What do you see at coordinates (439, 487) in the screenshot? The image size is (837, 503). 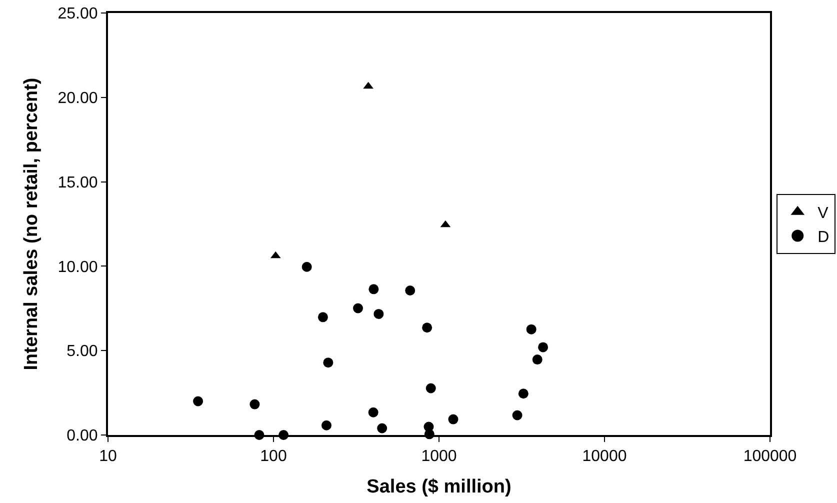 I see `x-axis-title: Sales ($ million)` at bounding box center [439, 487].